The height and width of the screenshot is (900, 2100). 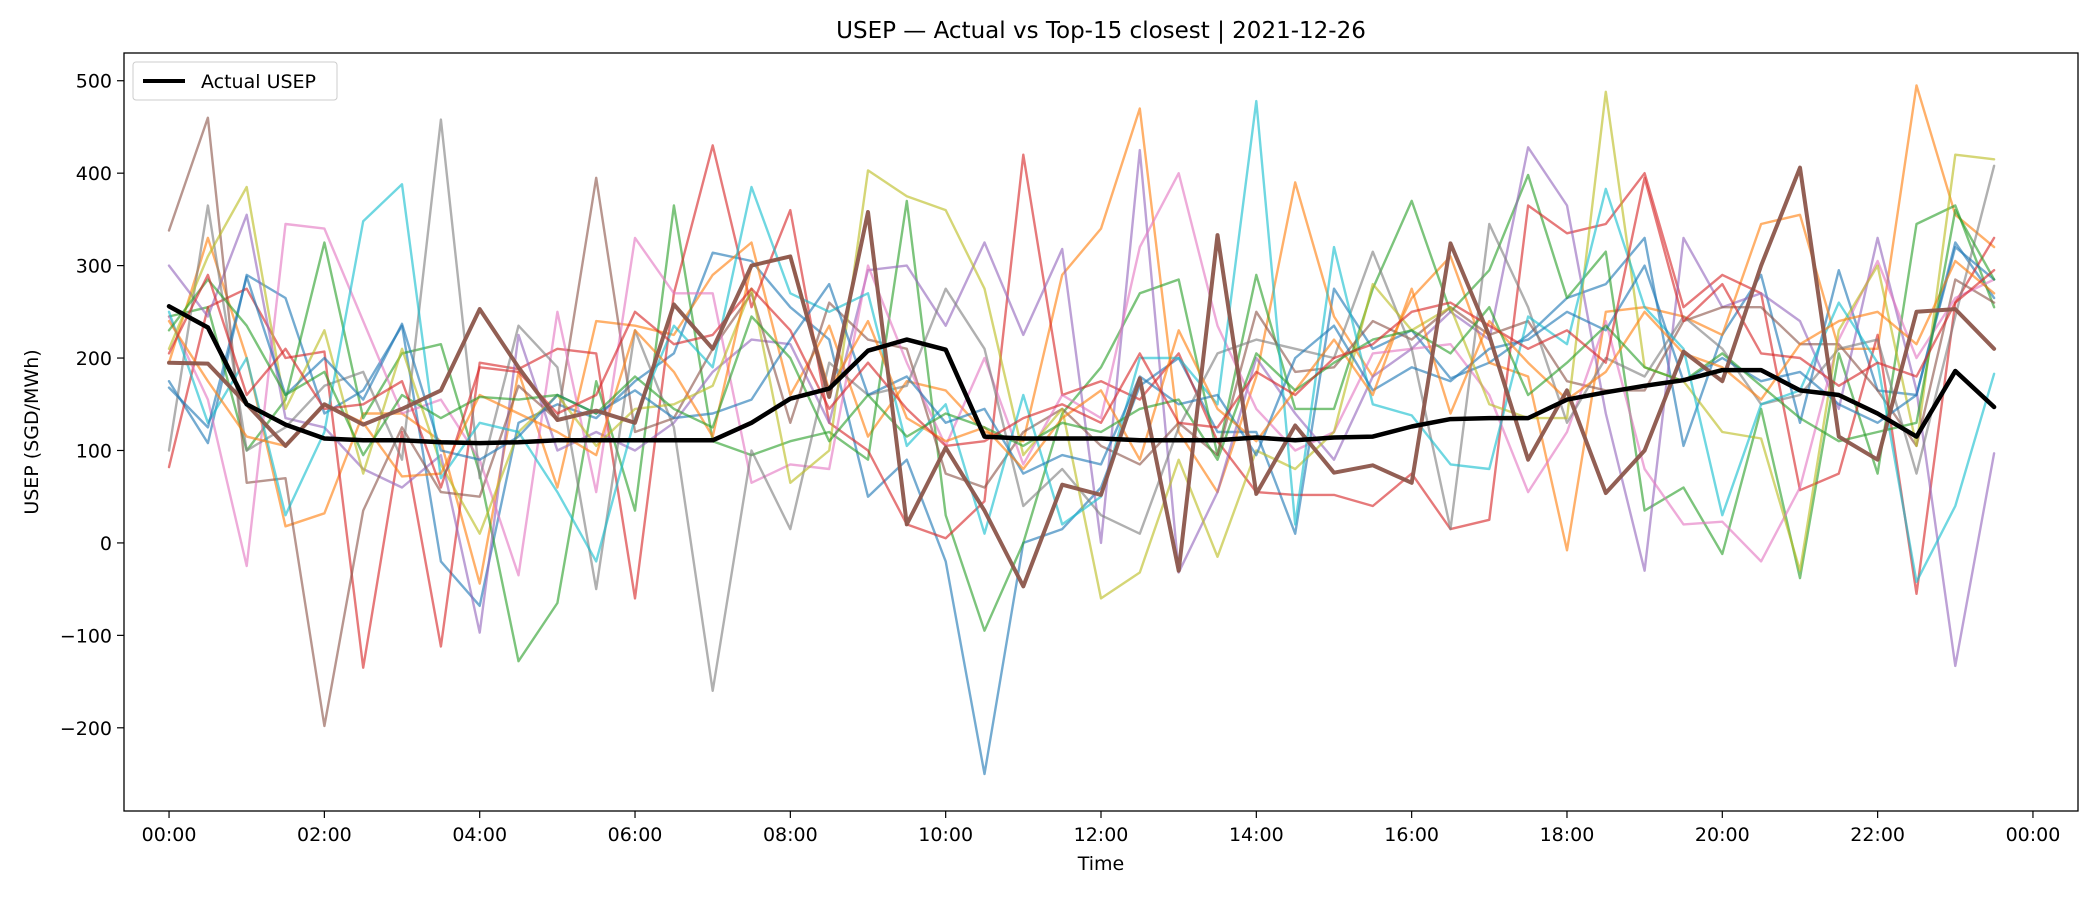 I want to click on y-tick-label: 300, so click(x=94, y=267).